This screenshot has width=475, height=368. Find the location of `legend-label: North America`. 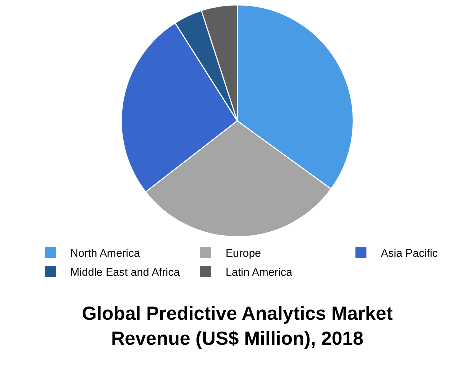

legend-label: North America is located at coordinates (106, 254).